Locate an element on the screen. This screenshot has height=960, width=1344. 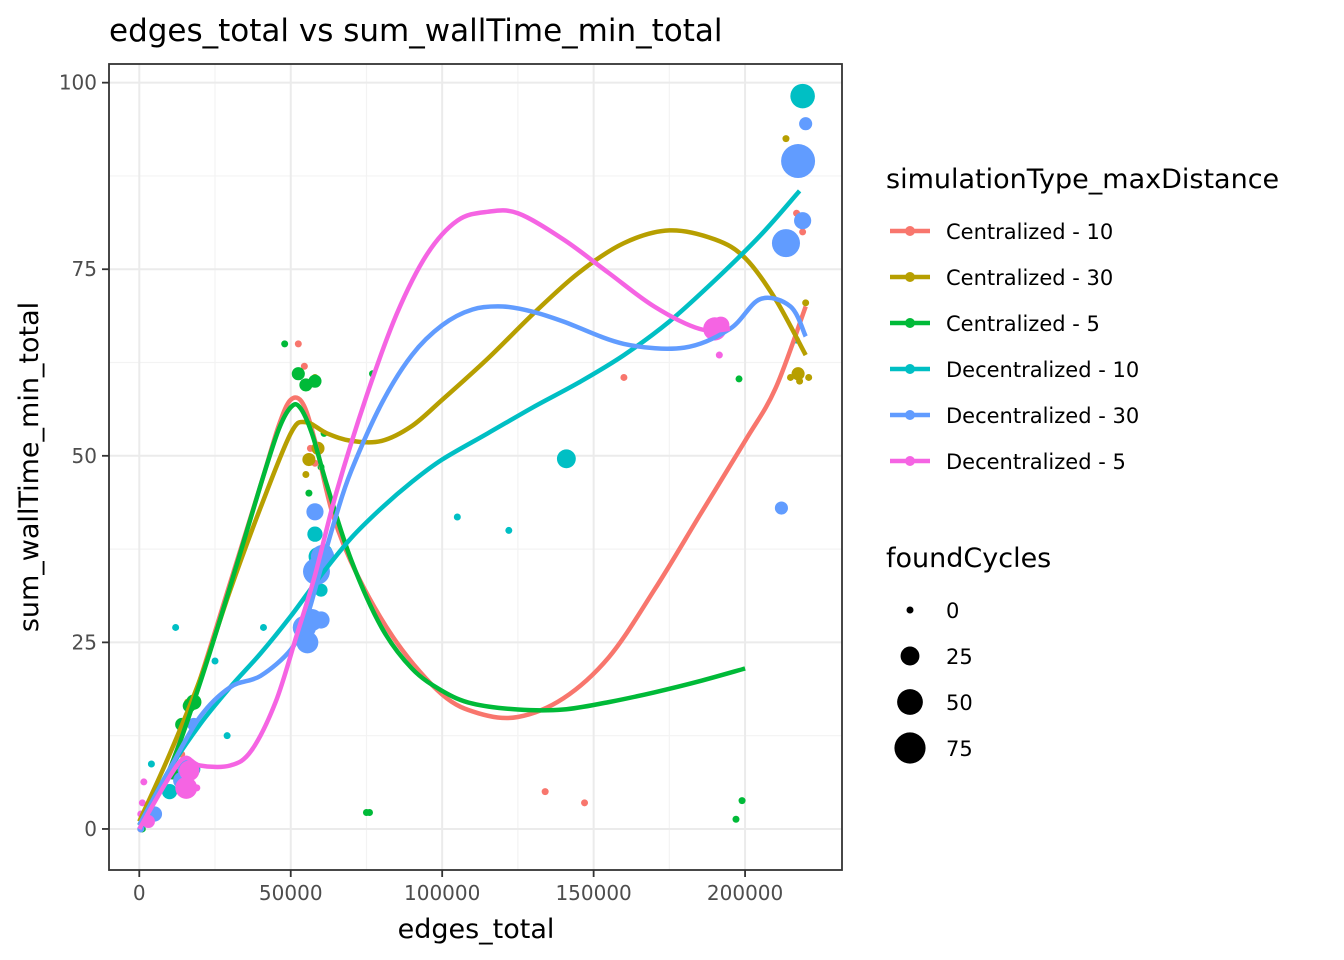
y-axis: 0 25 50 75 100 is located at coordinates (84, 456).